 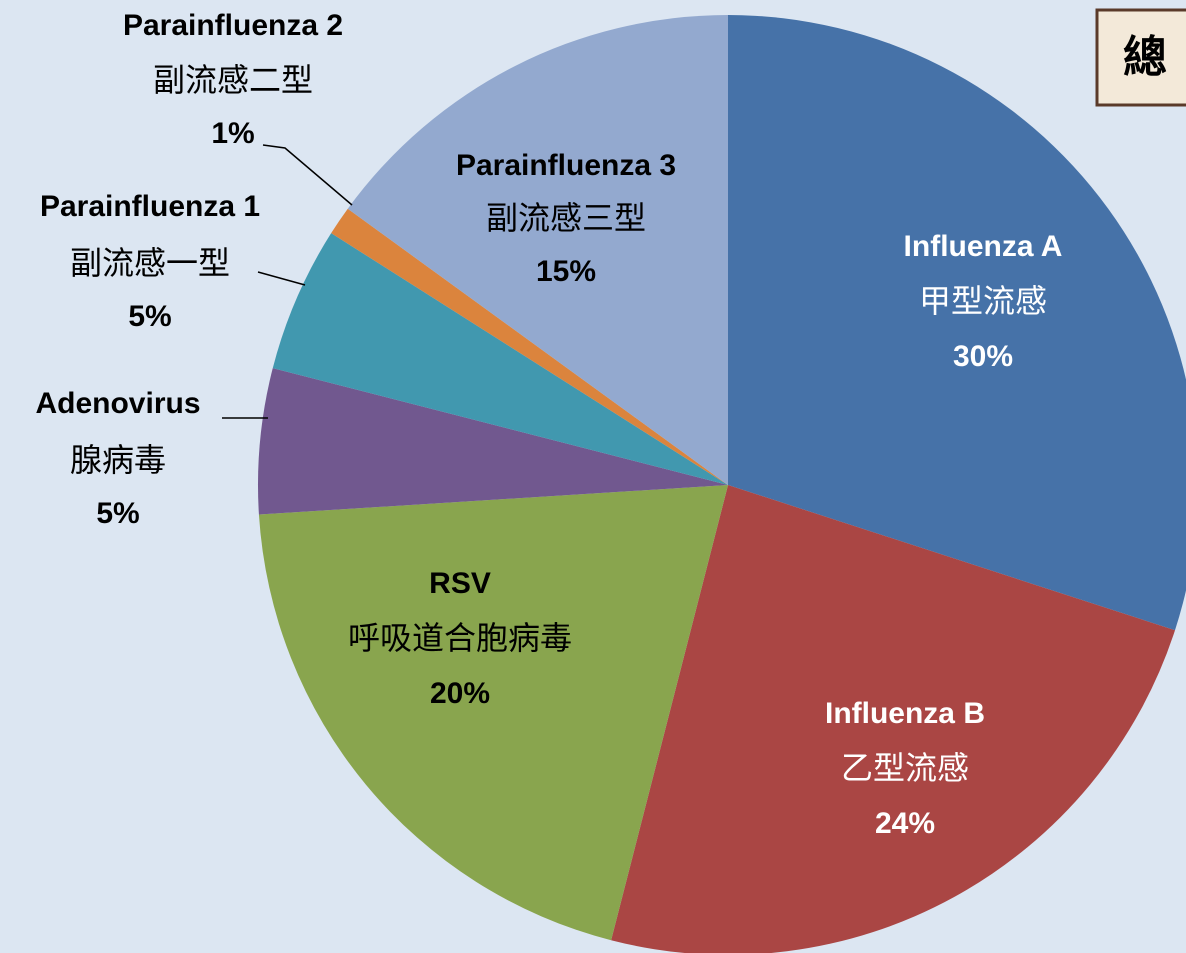 I want to click on value-label: 20%, so click(x=460, y=693).